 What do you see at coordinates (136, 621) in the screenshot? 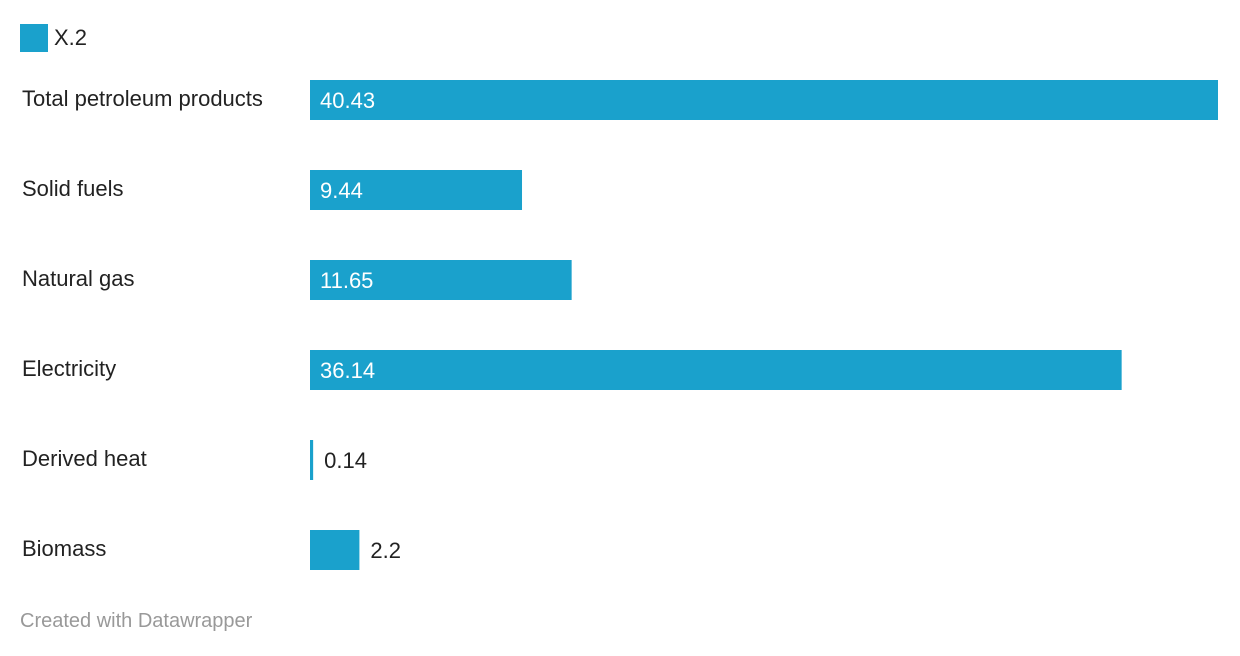
I see `footer-credit: Created with Datawrapper` at bounding box center [136, 621].